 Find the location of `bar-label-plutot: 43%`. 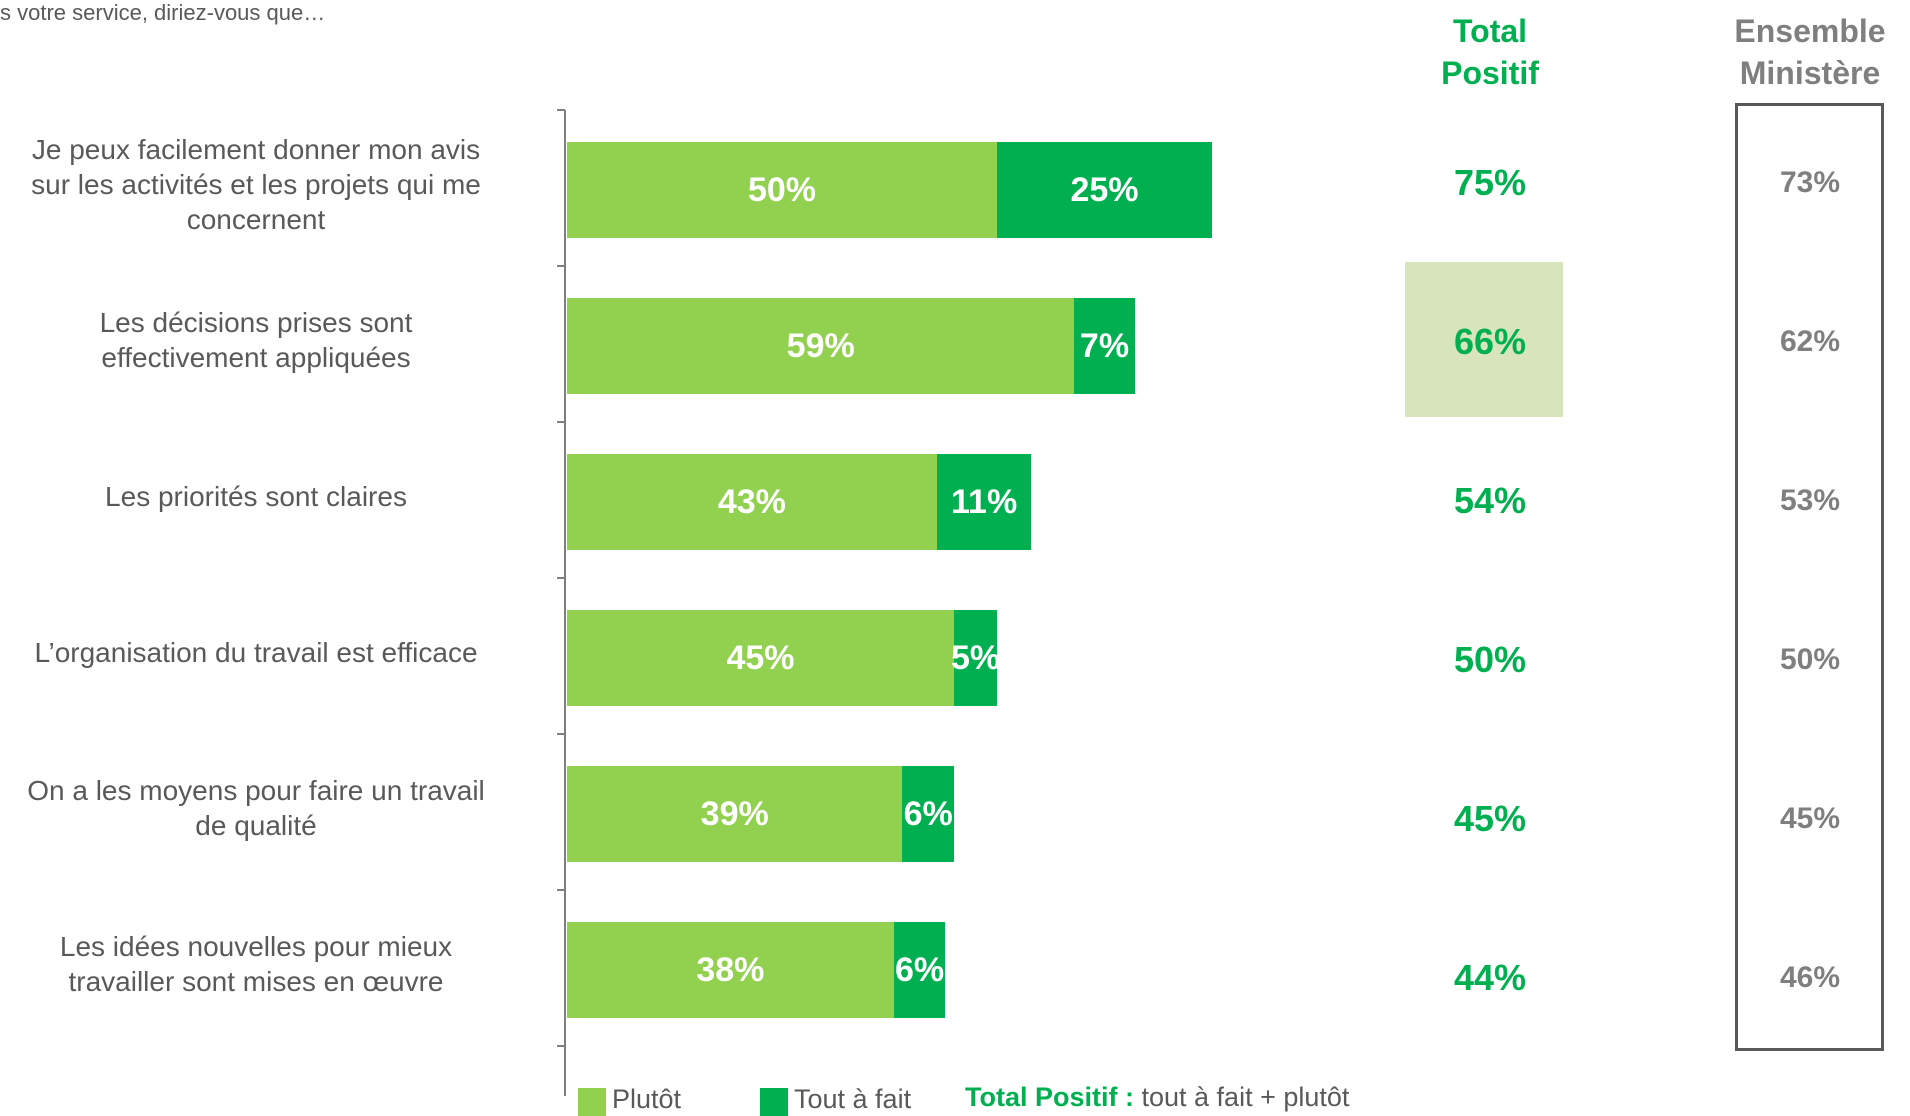

bar-label-plutot: 43% is located at coordinates (751, 501).